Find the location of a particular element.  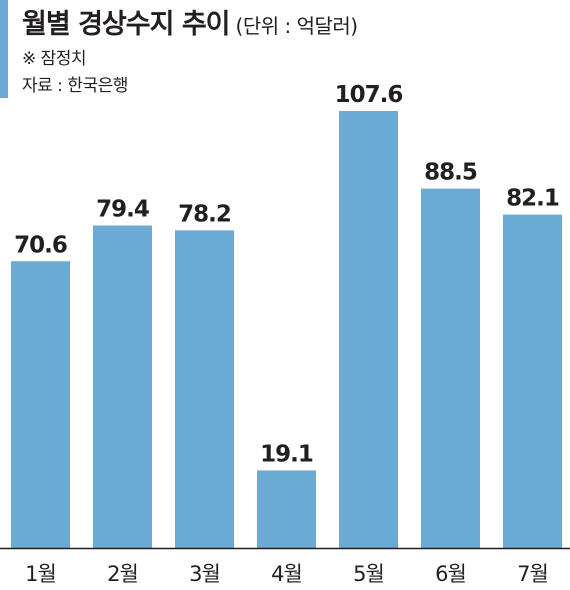

category-label-5: 5월 is located at coordinates (368, 574).